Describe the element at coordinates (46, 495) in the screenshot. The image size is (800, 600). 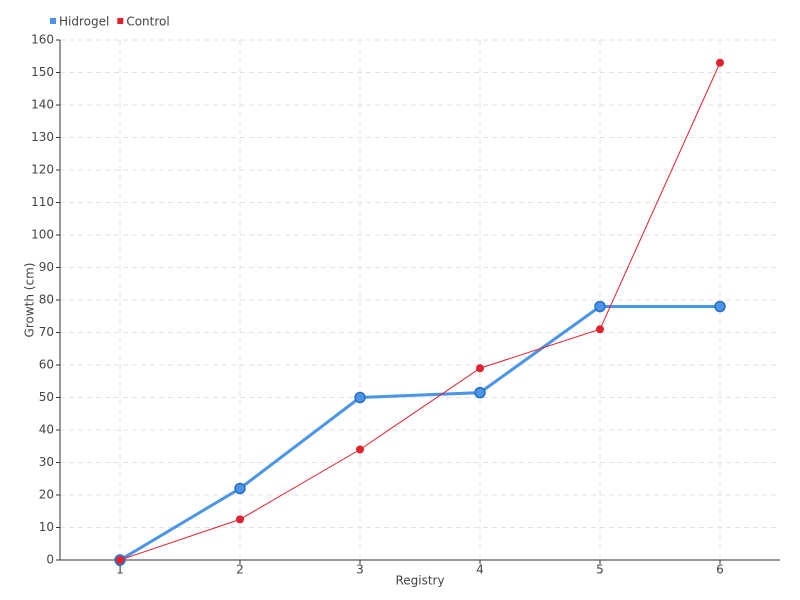
I see `y-tick-label: 20` at that location.